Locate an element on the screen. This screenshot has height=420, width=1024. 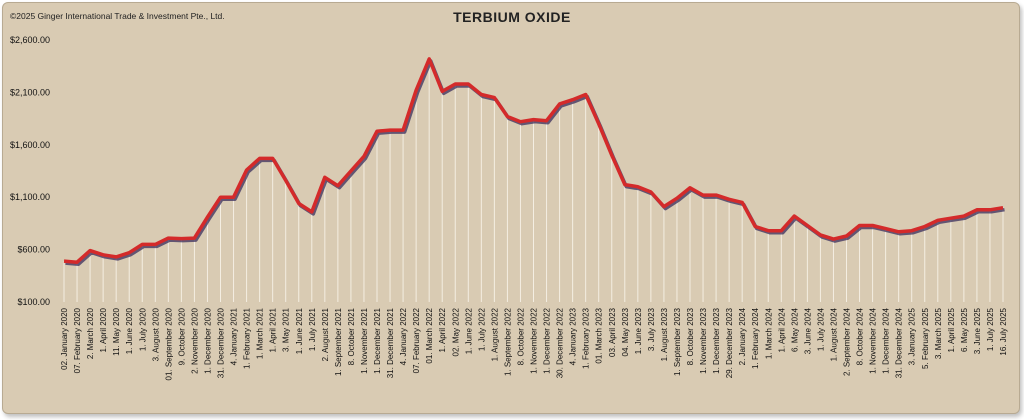
x-tick-label: 1. April 2024 is located at coordinates (781, 329).